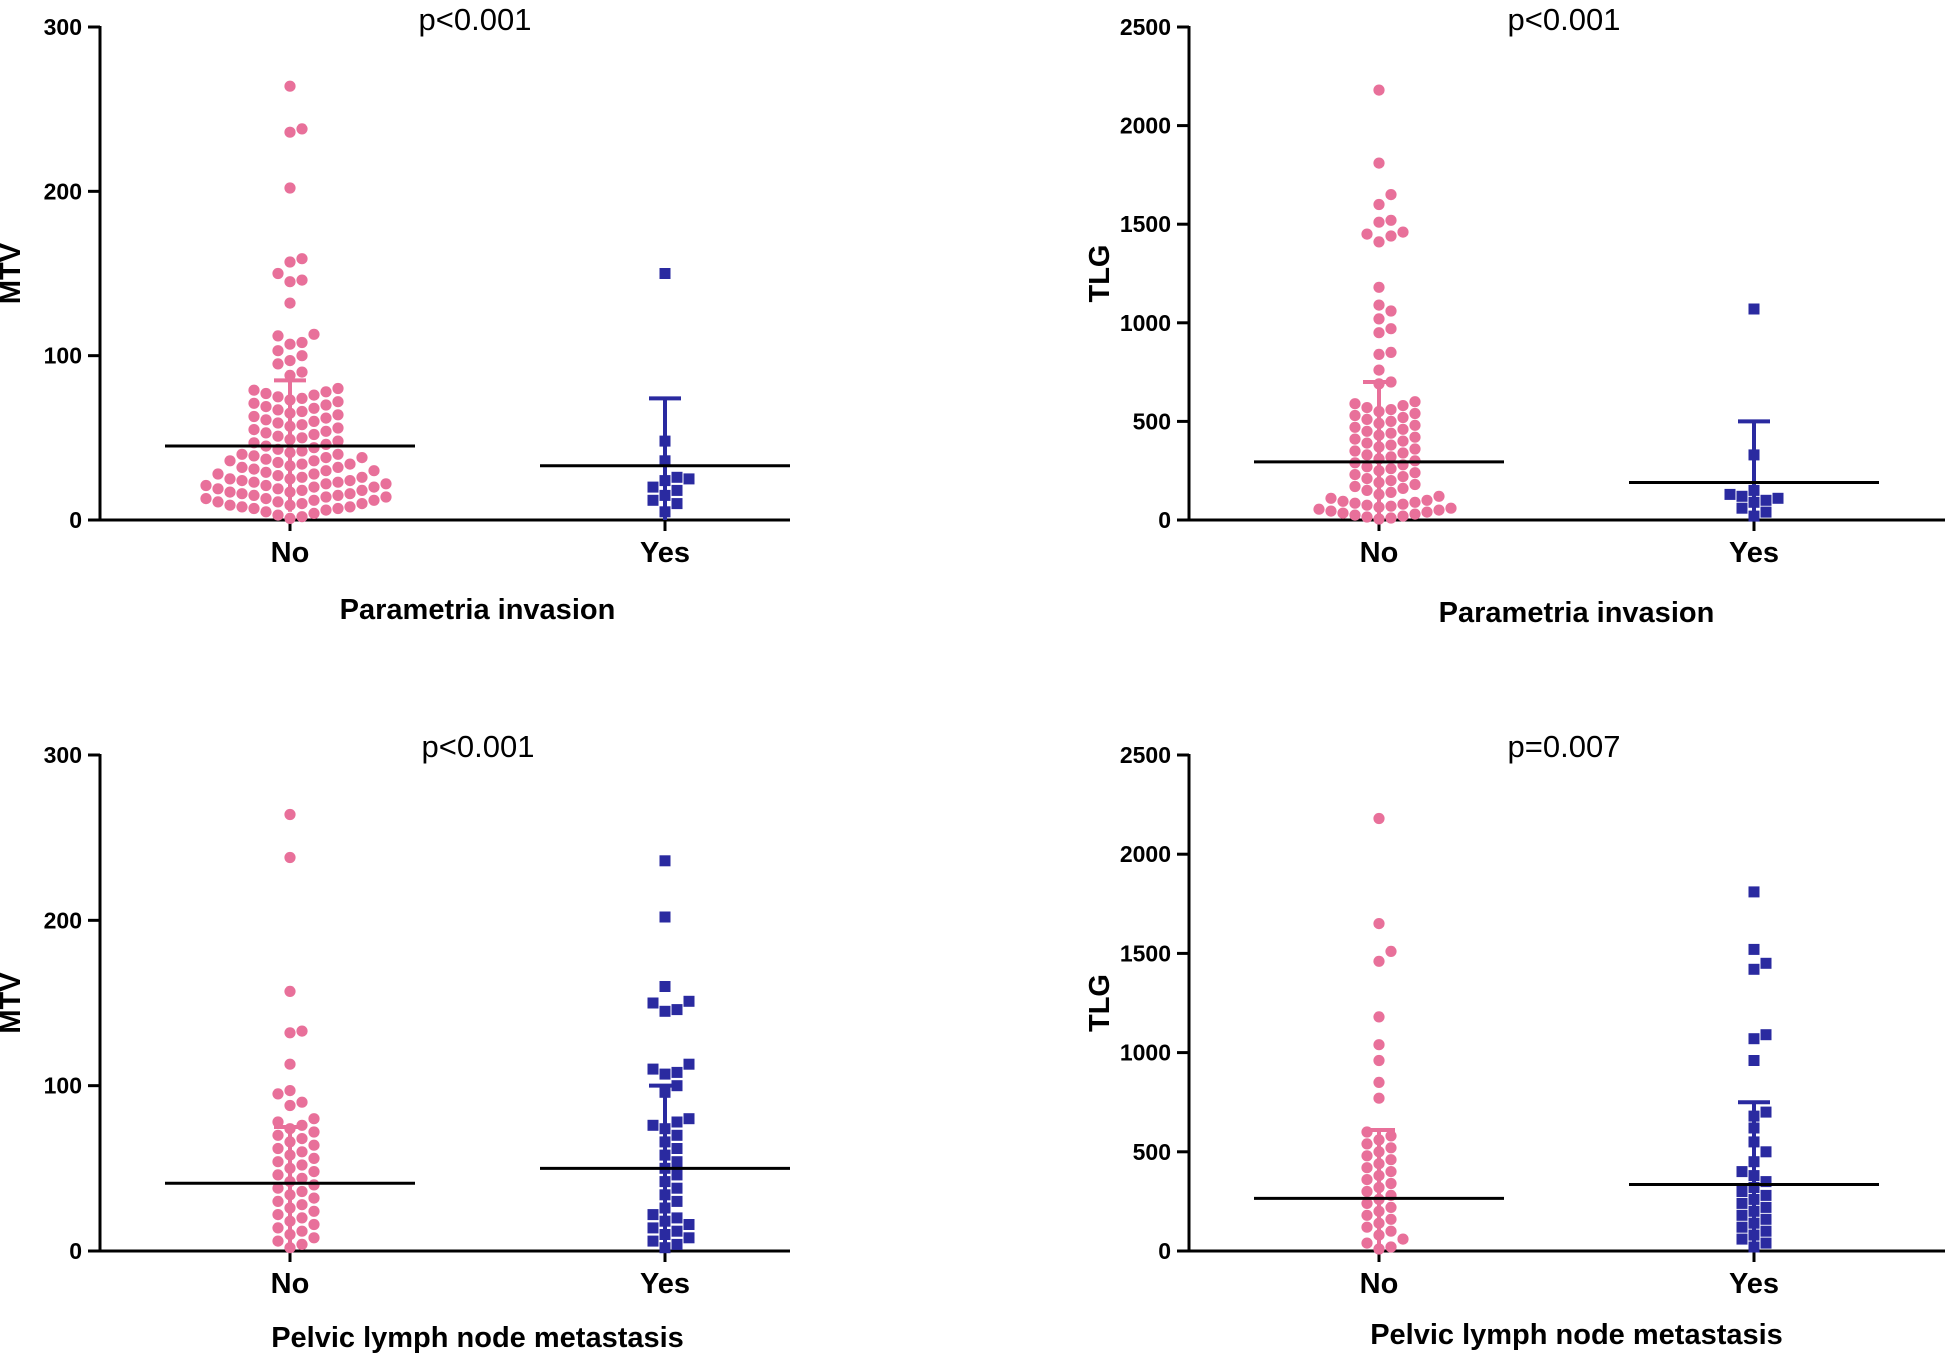 This screenshot has height=1363, width=1946. Describe the element at coordinates (1145, 854) in the screenshot. I see `y-tick-label: 2000` at that location.